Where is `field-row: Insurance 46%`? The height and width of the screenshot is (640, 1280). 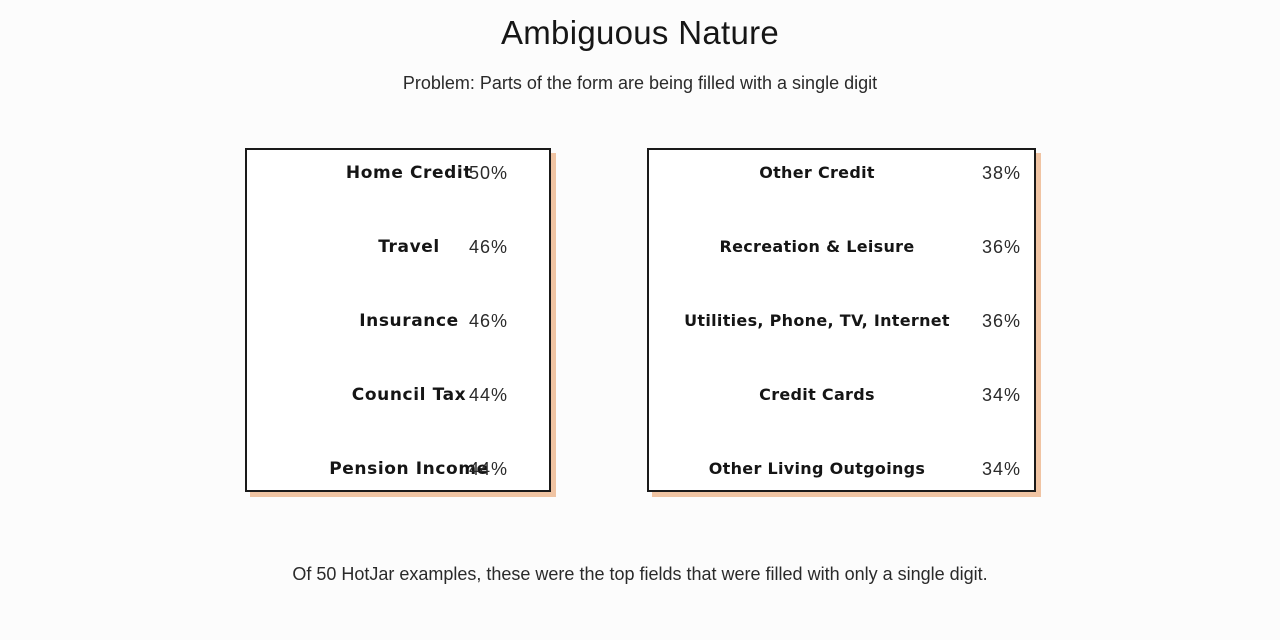 field-row: Insurance 46% is located at coordinates (398, 321).